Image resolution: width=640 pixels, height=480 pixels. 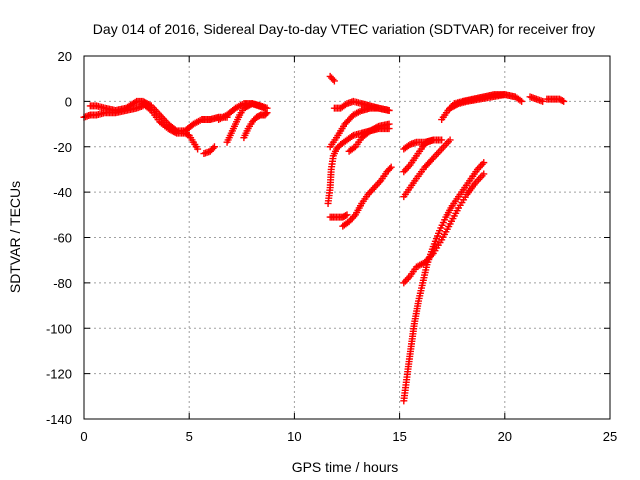 What do you see at coordinates (65, 56) in the screenshot?
I see `y-tick-label: 20` at bounding box center [65, 56].